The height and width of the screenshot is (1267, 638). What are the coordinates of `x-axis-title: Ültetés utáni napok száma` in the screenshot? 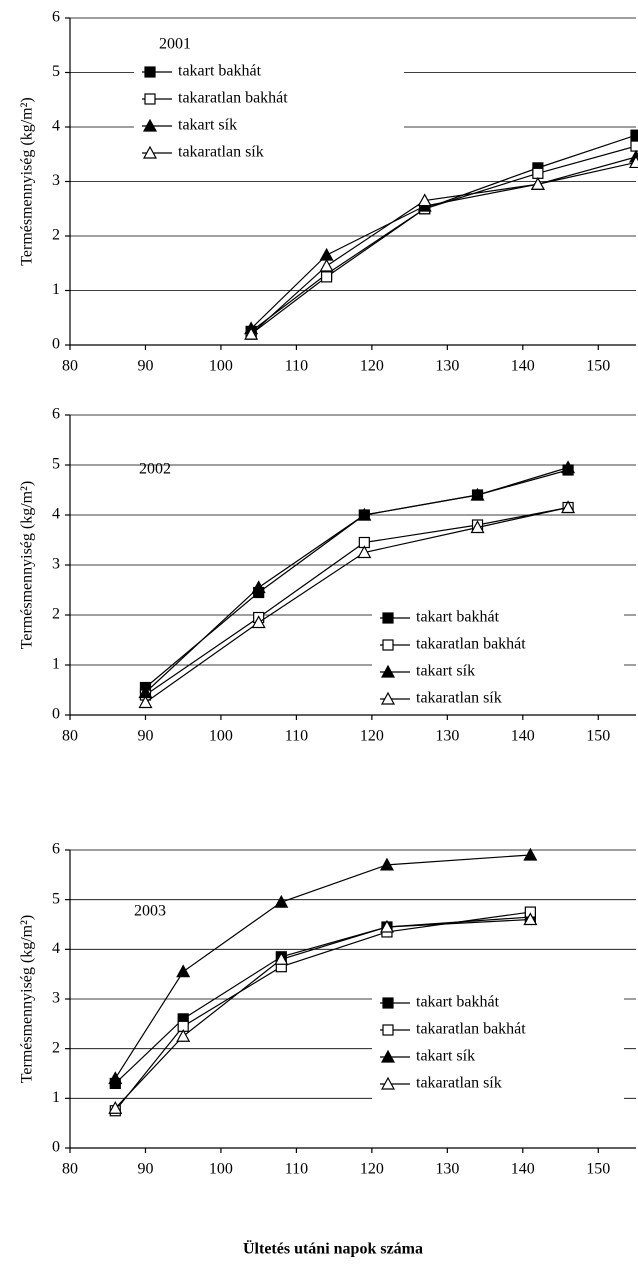 It's located at (333, 1249).